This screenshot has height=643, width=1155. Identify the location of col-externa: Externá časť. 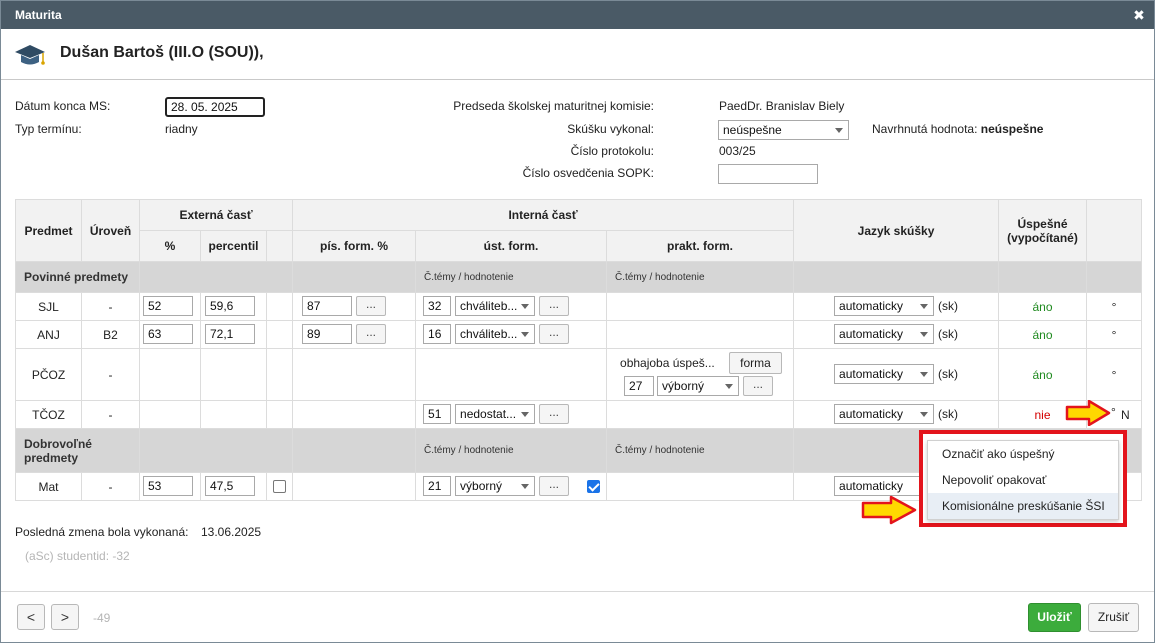
(216, 215).